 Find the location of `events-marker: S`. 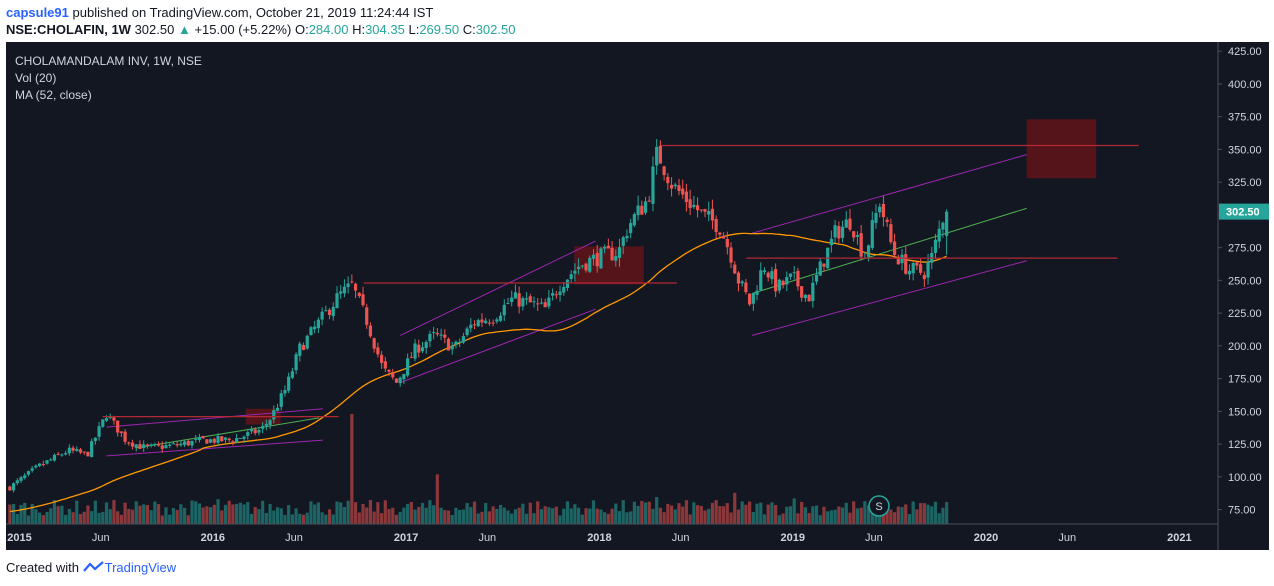

events-marker: S is located at coordinates (879, 506).